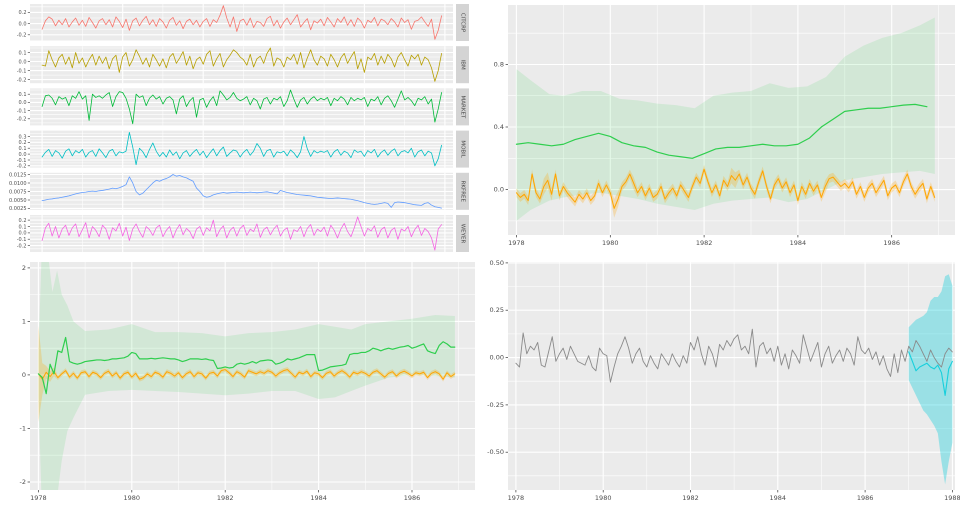  I want to click on svg-text: 1988, so click(952, 498).